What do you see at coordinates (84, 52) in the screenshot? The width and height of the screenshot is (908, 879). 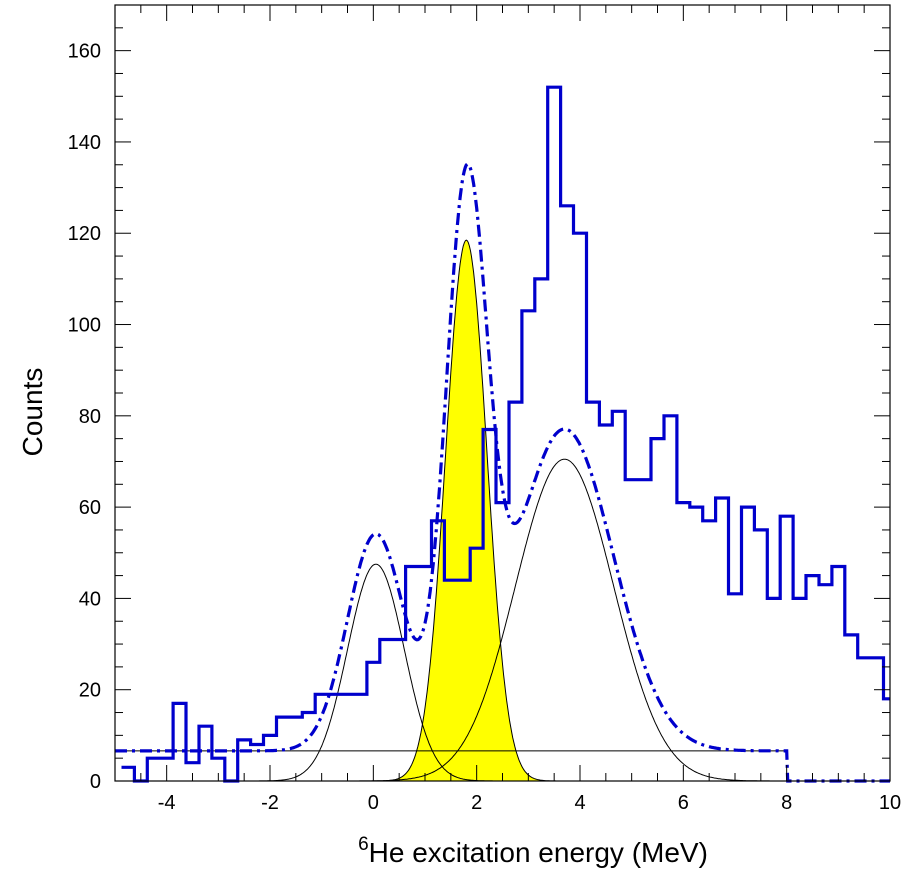 I see `y-tick-label: 160` at bounding box center [84, 52].